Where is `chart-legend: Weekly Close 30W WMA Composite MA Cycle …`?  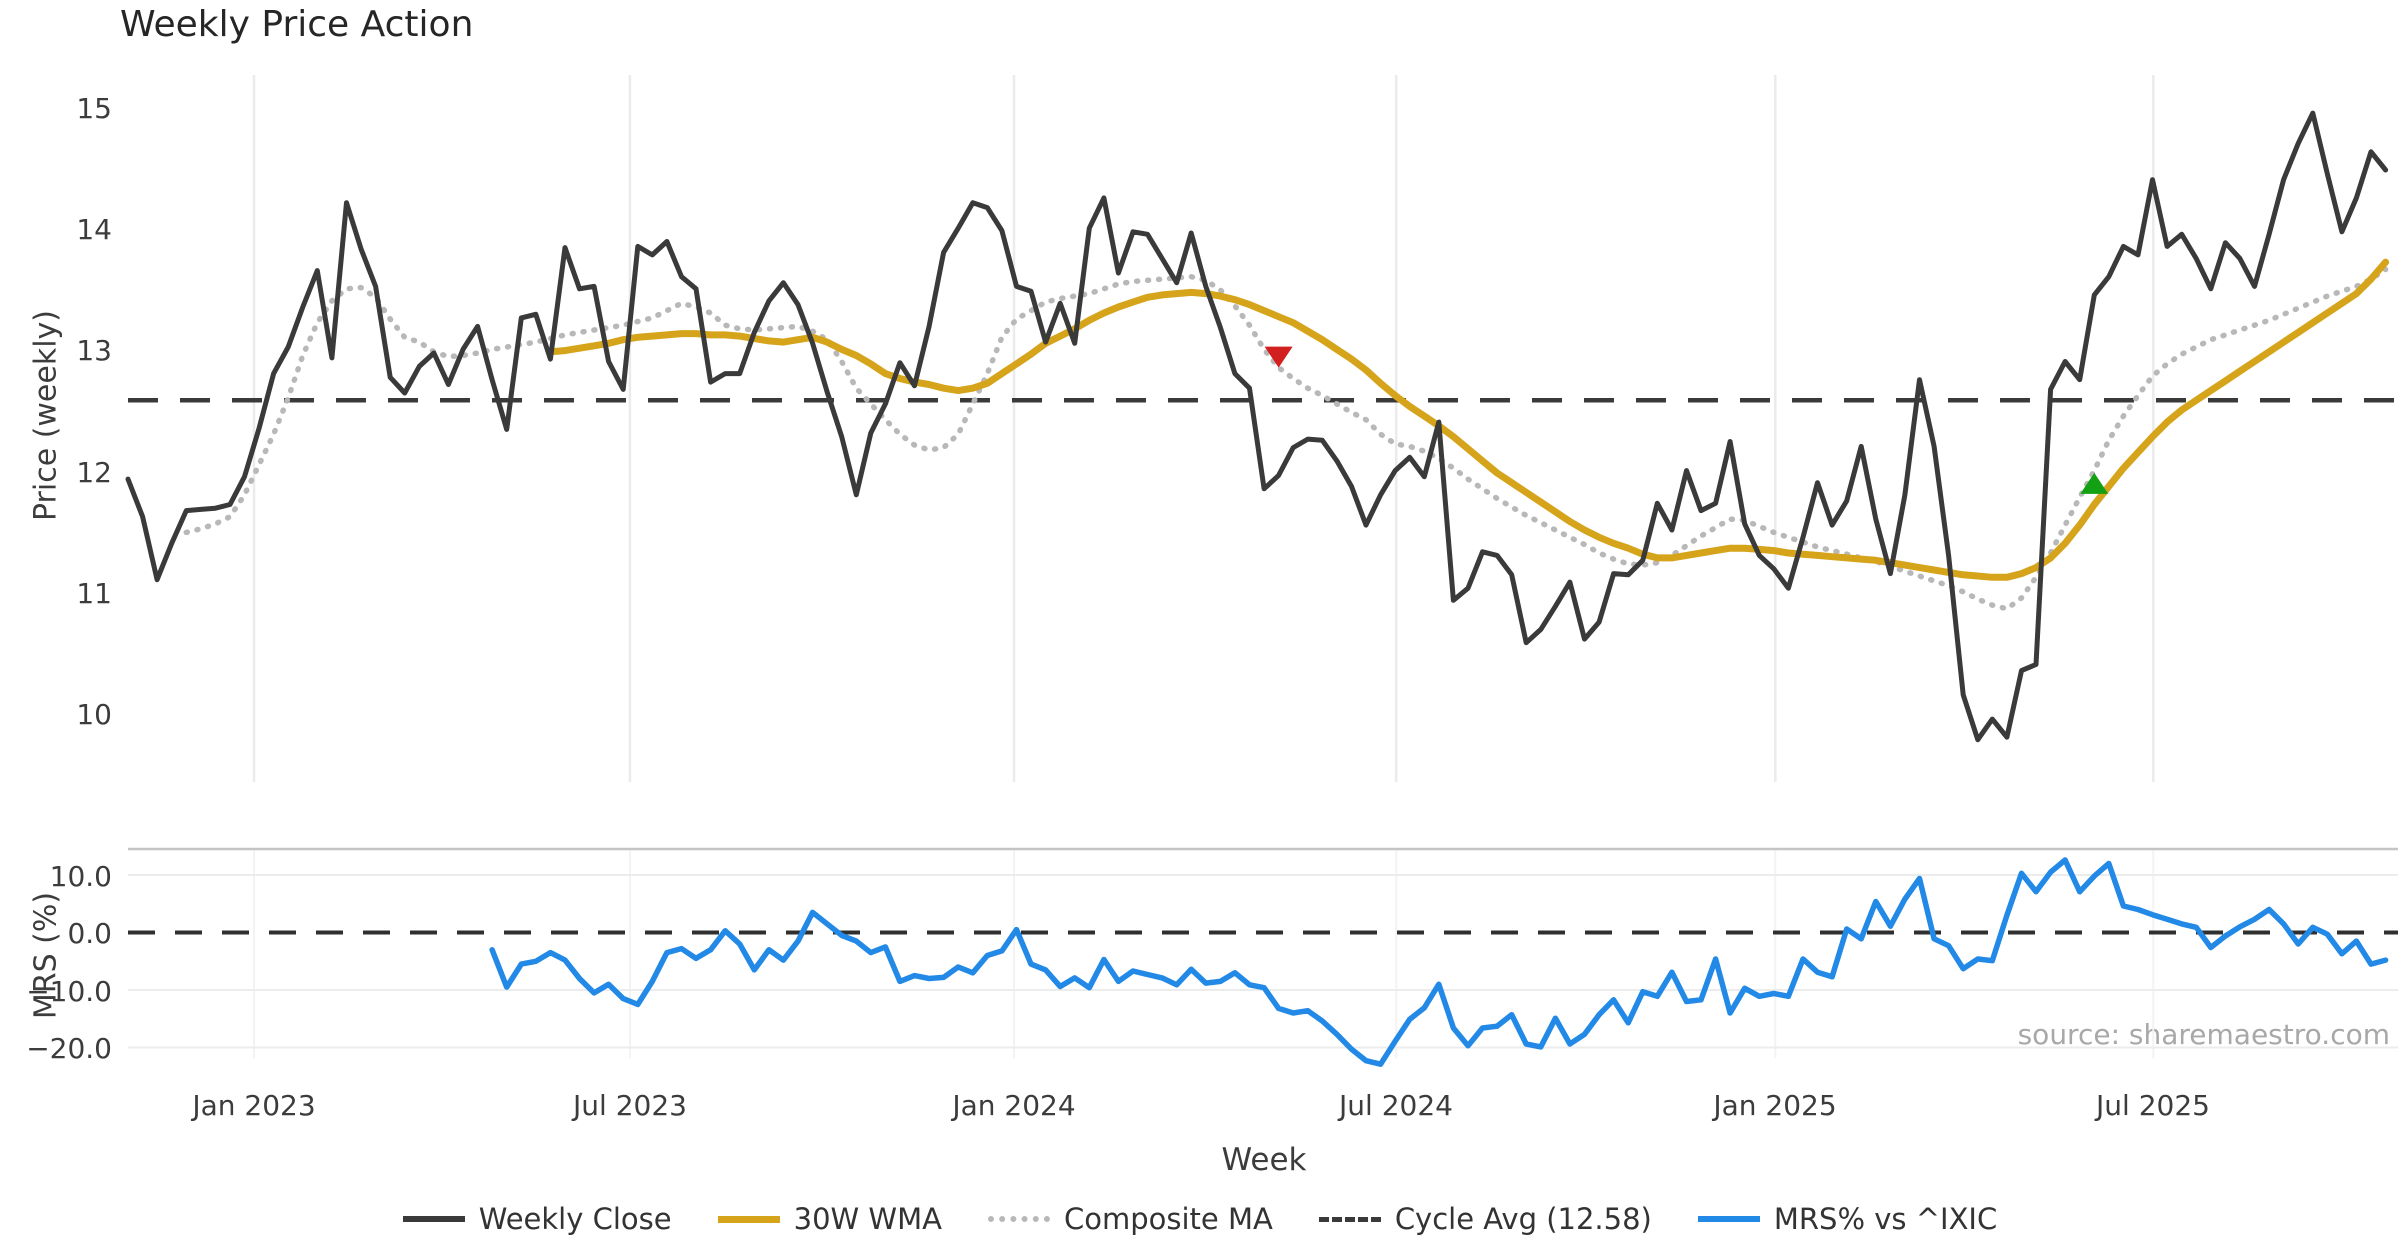
chart-legend: Weekly Close 30W WMA Composite MA Cycle … is located at coordinates (1200, 1219).